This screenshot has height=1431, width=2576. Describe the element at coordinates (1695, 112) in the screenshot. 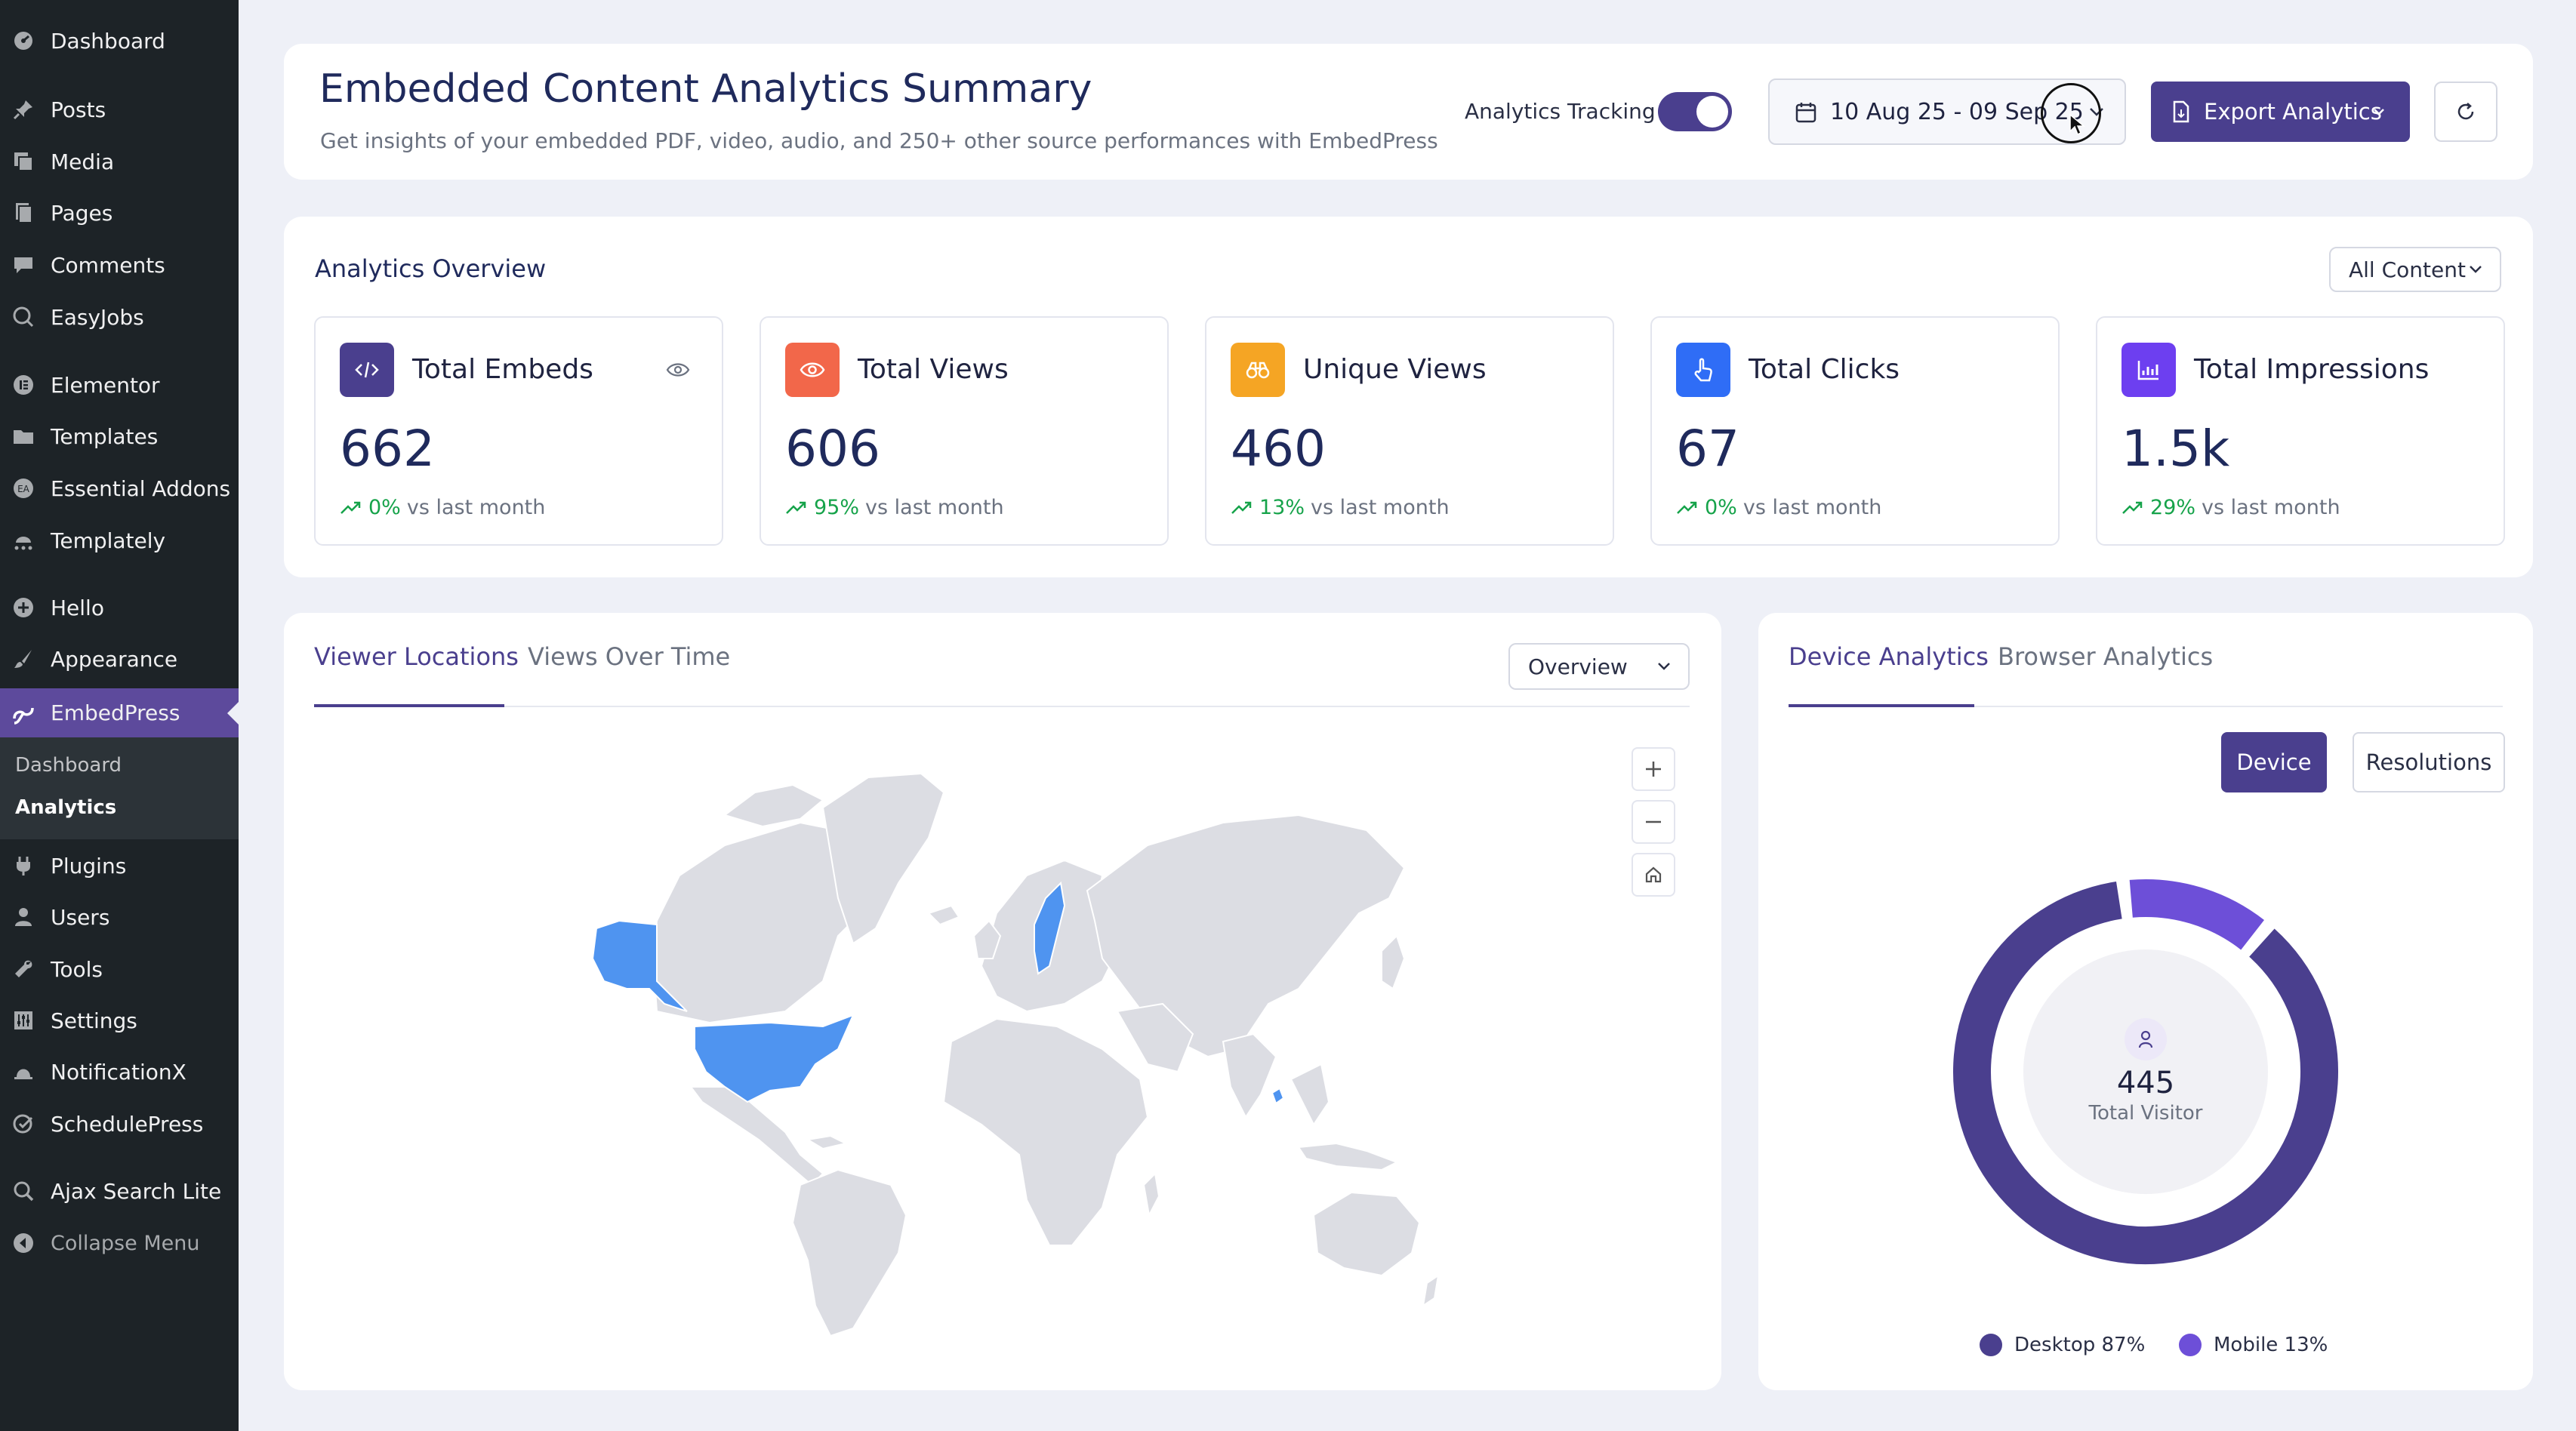

I see `analytics-tracking-toggle` at that location.